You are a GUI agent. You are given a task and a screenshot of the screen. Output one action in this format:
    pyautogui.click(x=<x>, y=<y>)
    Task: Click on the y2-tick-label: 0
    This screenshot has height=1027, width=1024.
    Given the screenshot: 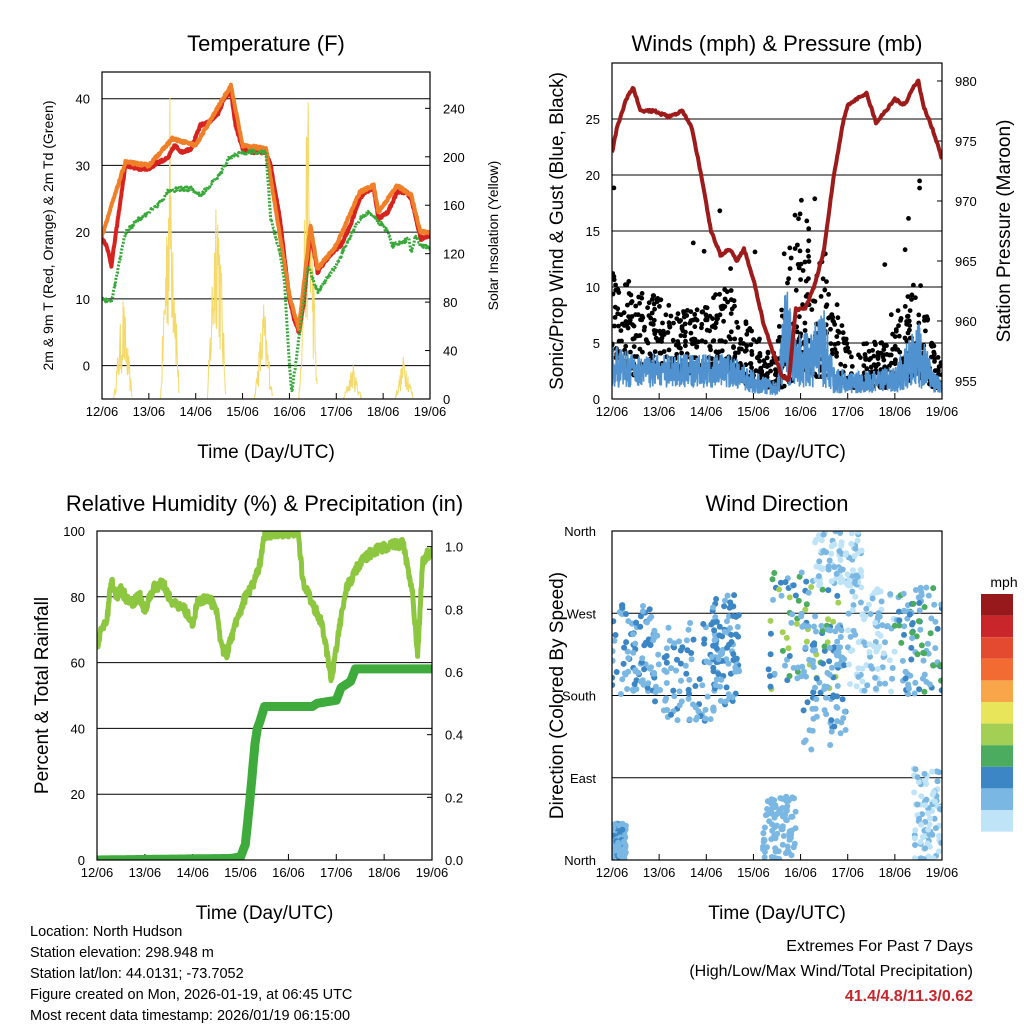 What is the action you would take?
    pyautogui.click(x=446, y=399)
    